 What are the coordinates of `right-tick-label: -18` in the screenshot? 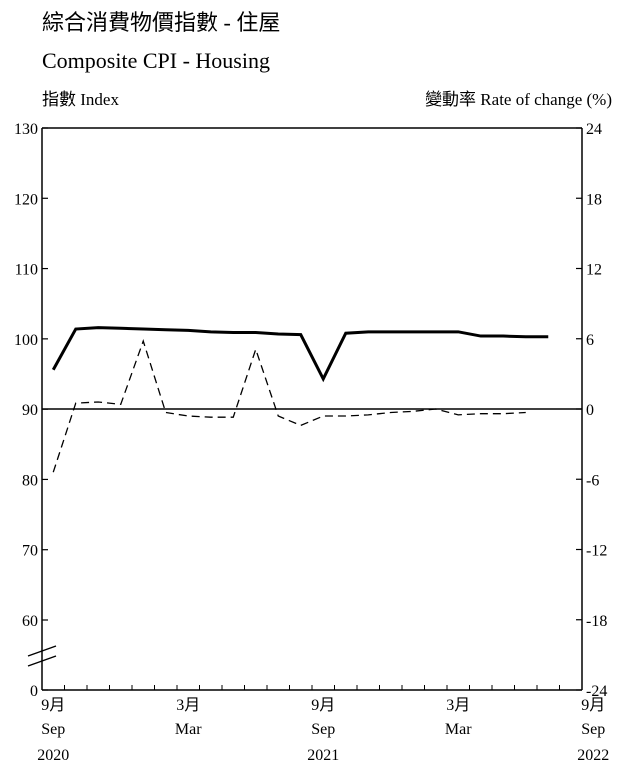 It's located at (596, 621).